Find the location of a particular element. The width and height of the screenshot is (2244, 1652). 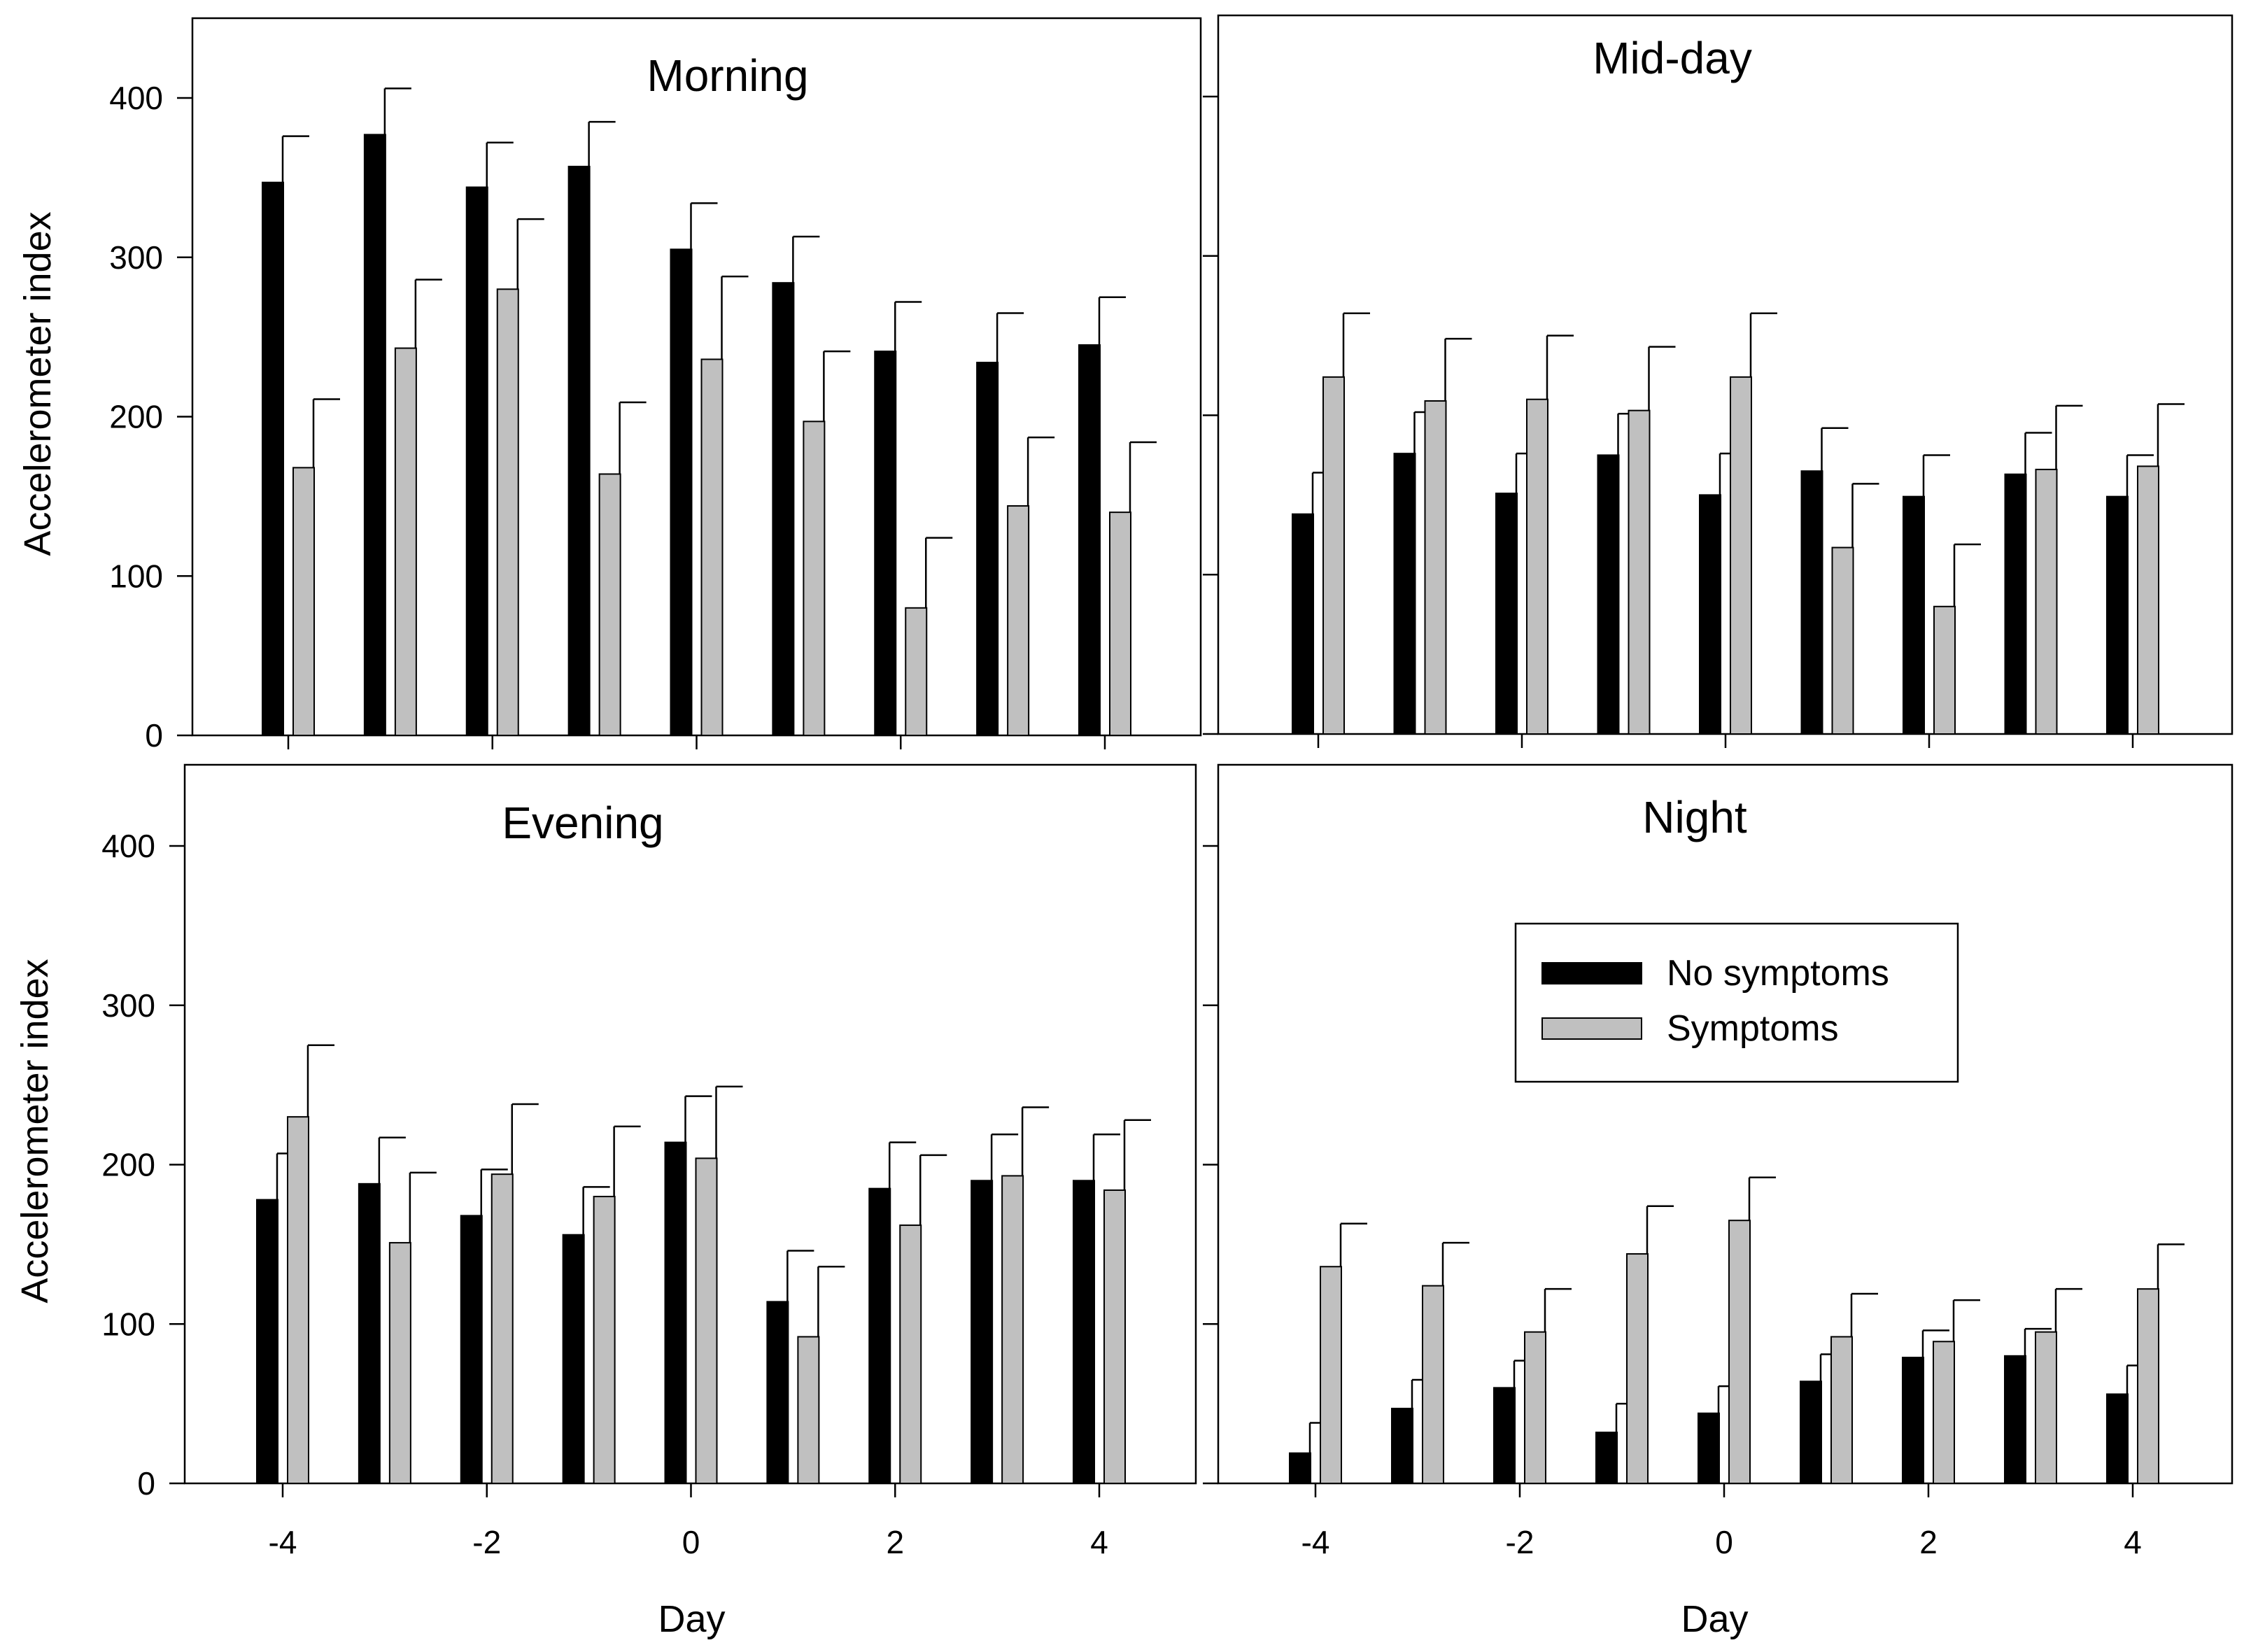

panel-title: Mid-day is located at coordinates (1672, 58).